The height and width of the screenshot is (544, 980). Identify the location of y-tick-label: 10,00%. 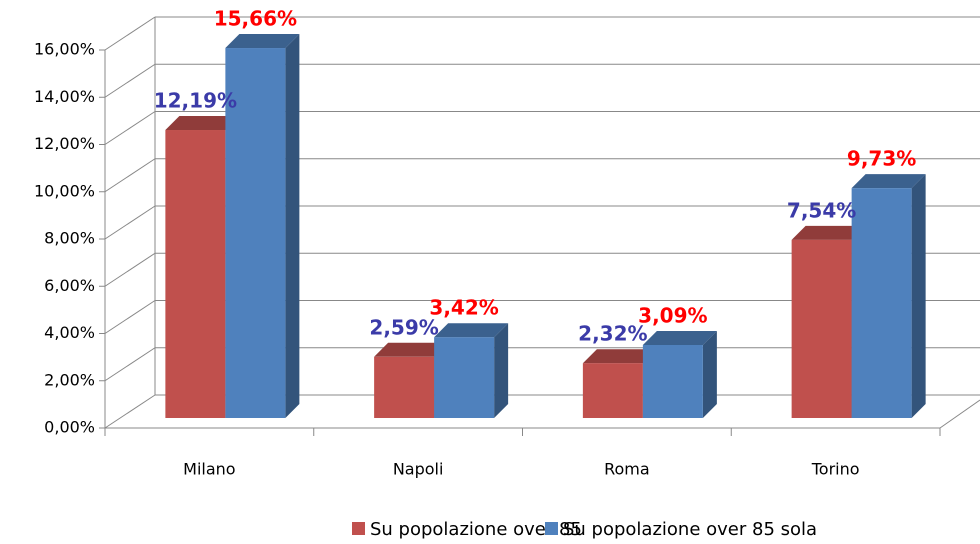
(64, 190).